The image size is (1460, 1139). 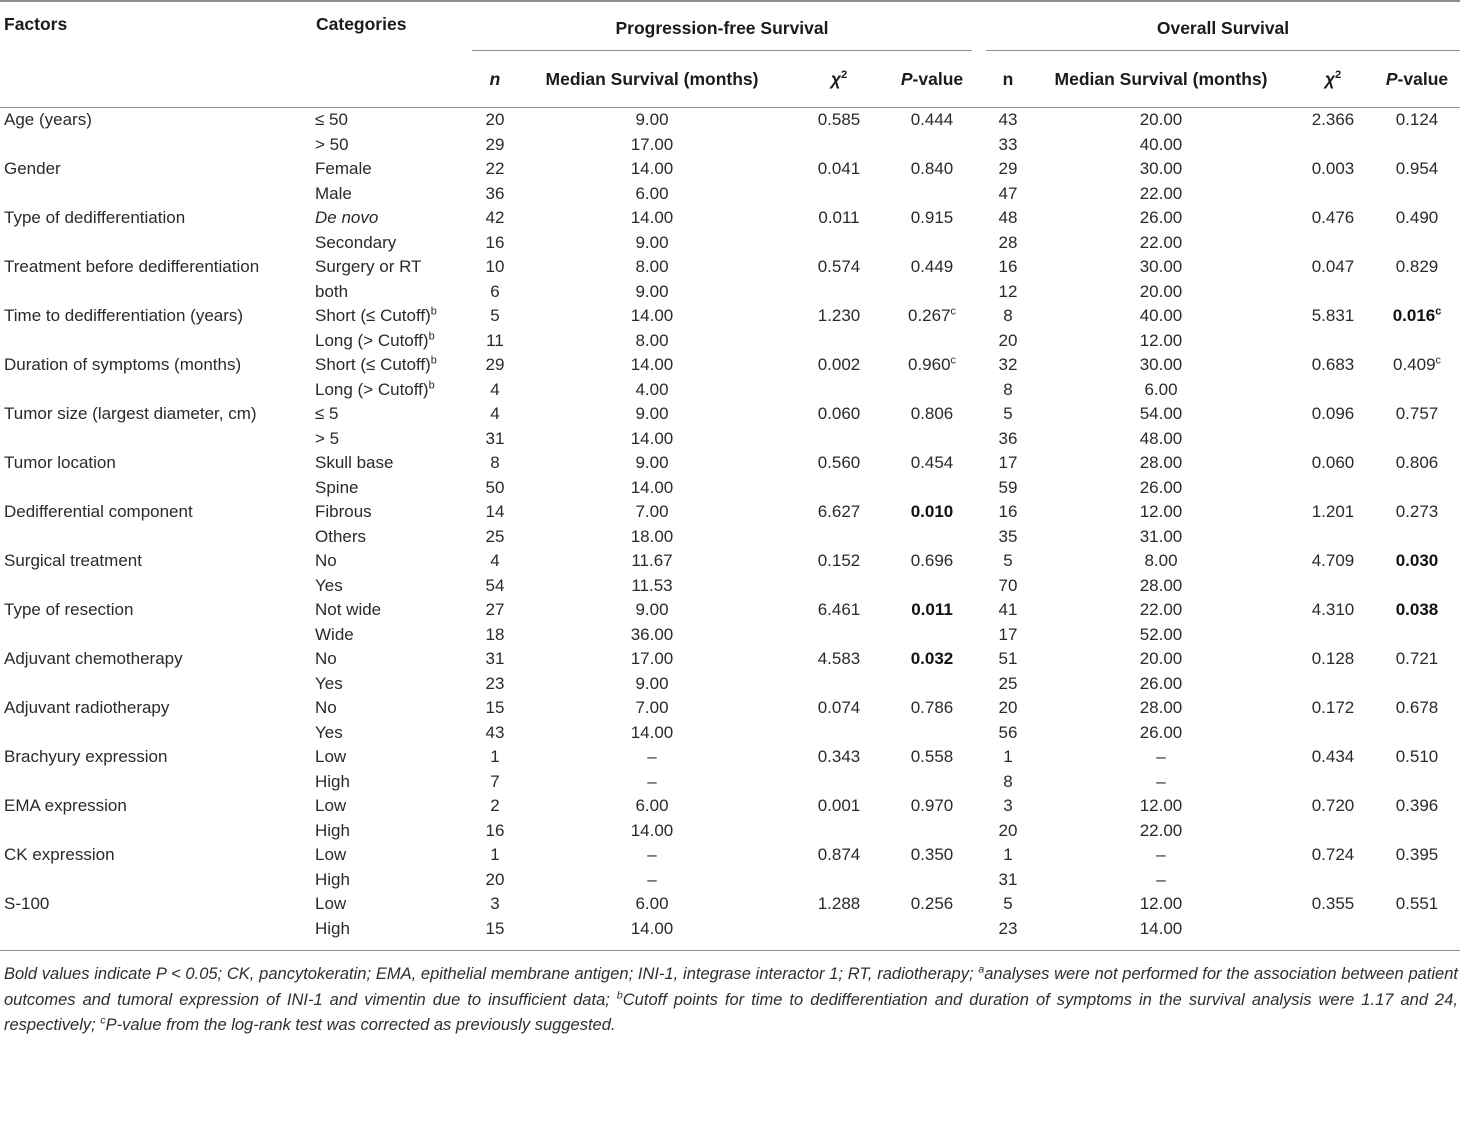 I want to click on os-n-cell: 59, so click(x=1008, y=487).